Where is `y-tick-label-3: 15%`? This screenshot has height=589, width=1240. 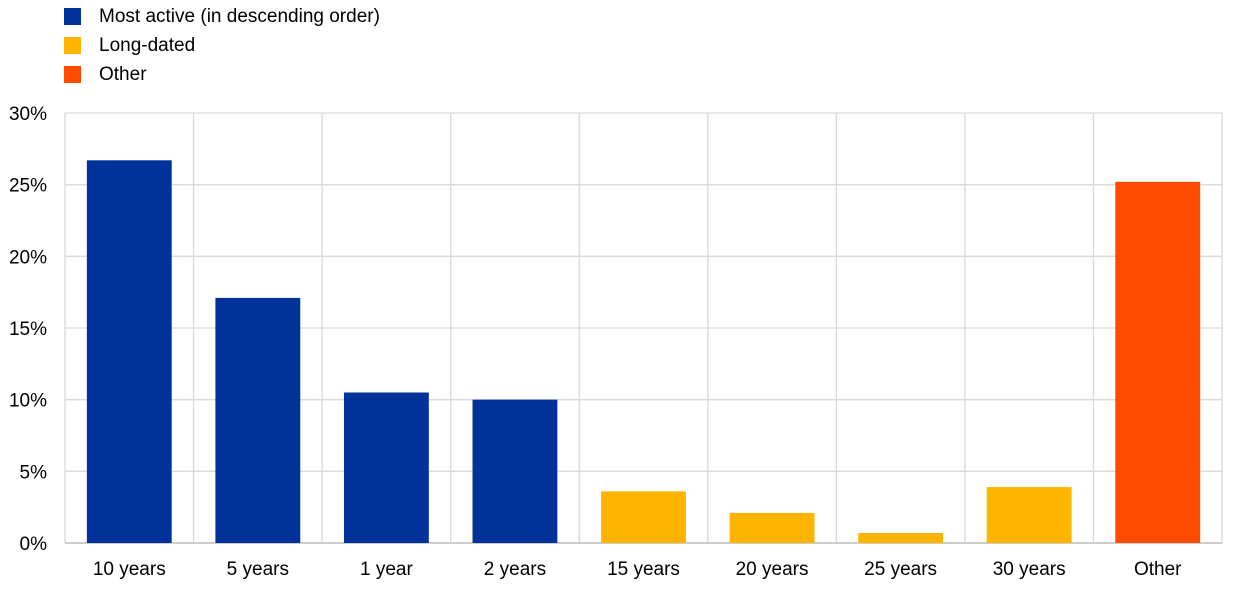 y-tick-label-3: 15% is located at coordinates (28, 329).